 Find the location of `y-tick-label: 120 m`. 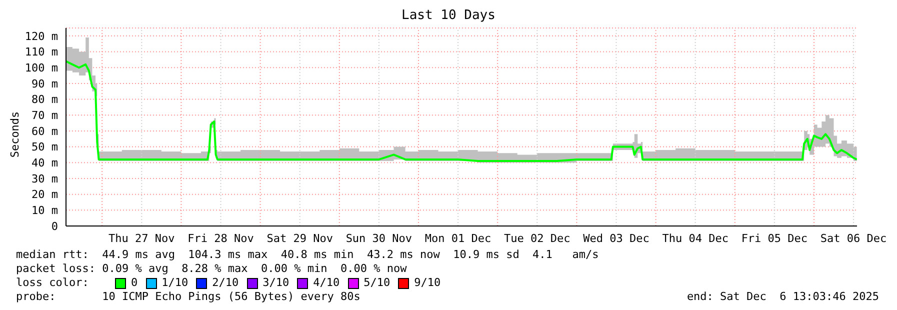

y-tick-label: 120 m is located at coordinates (41, 36).